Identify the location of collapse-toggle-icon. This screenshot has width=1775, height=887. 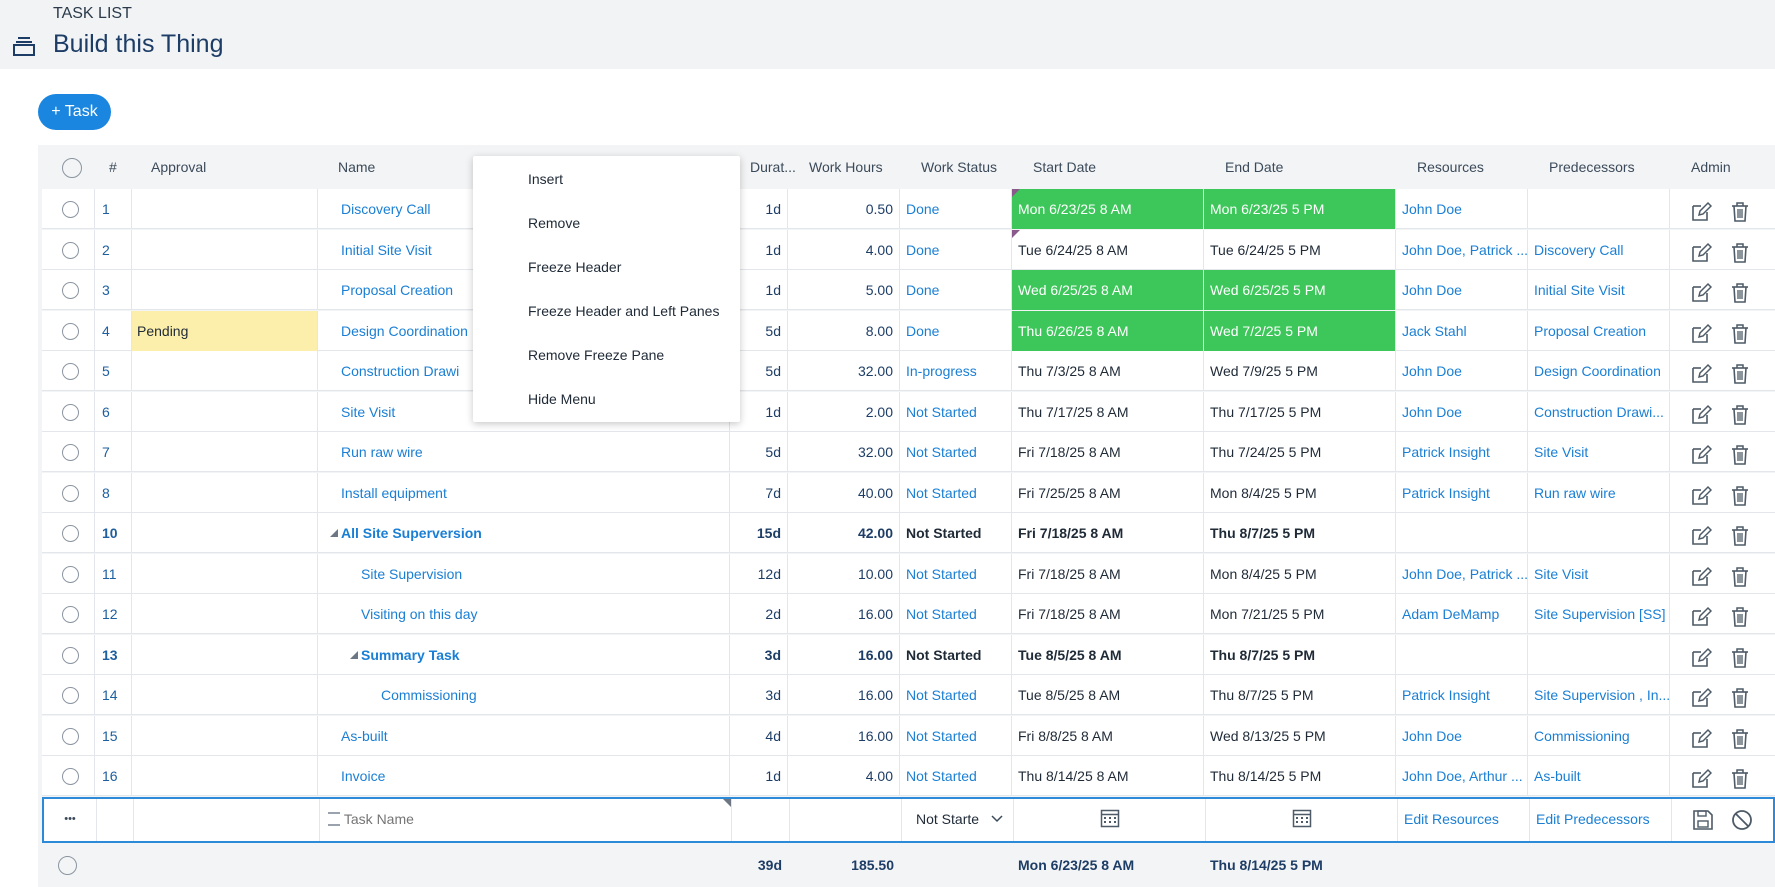
(334, 533).